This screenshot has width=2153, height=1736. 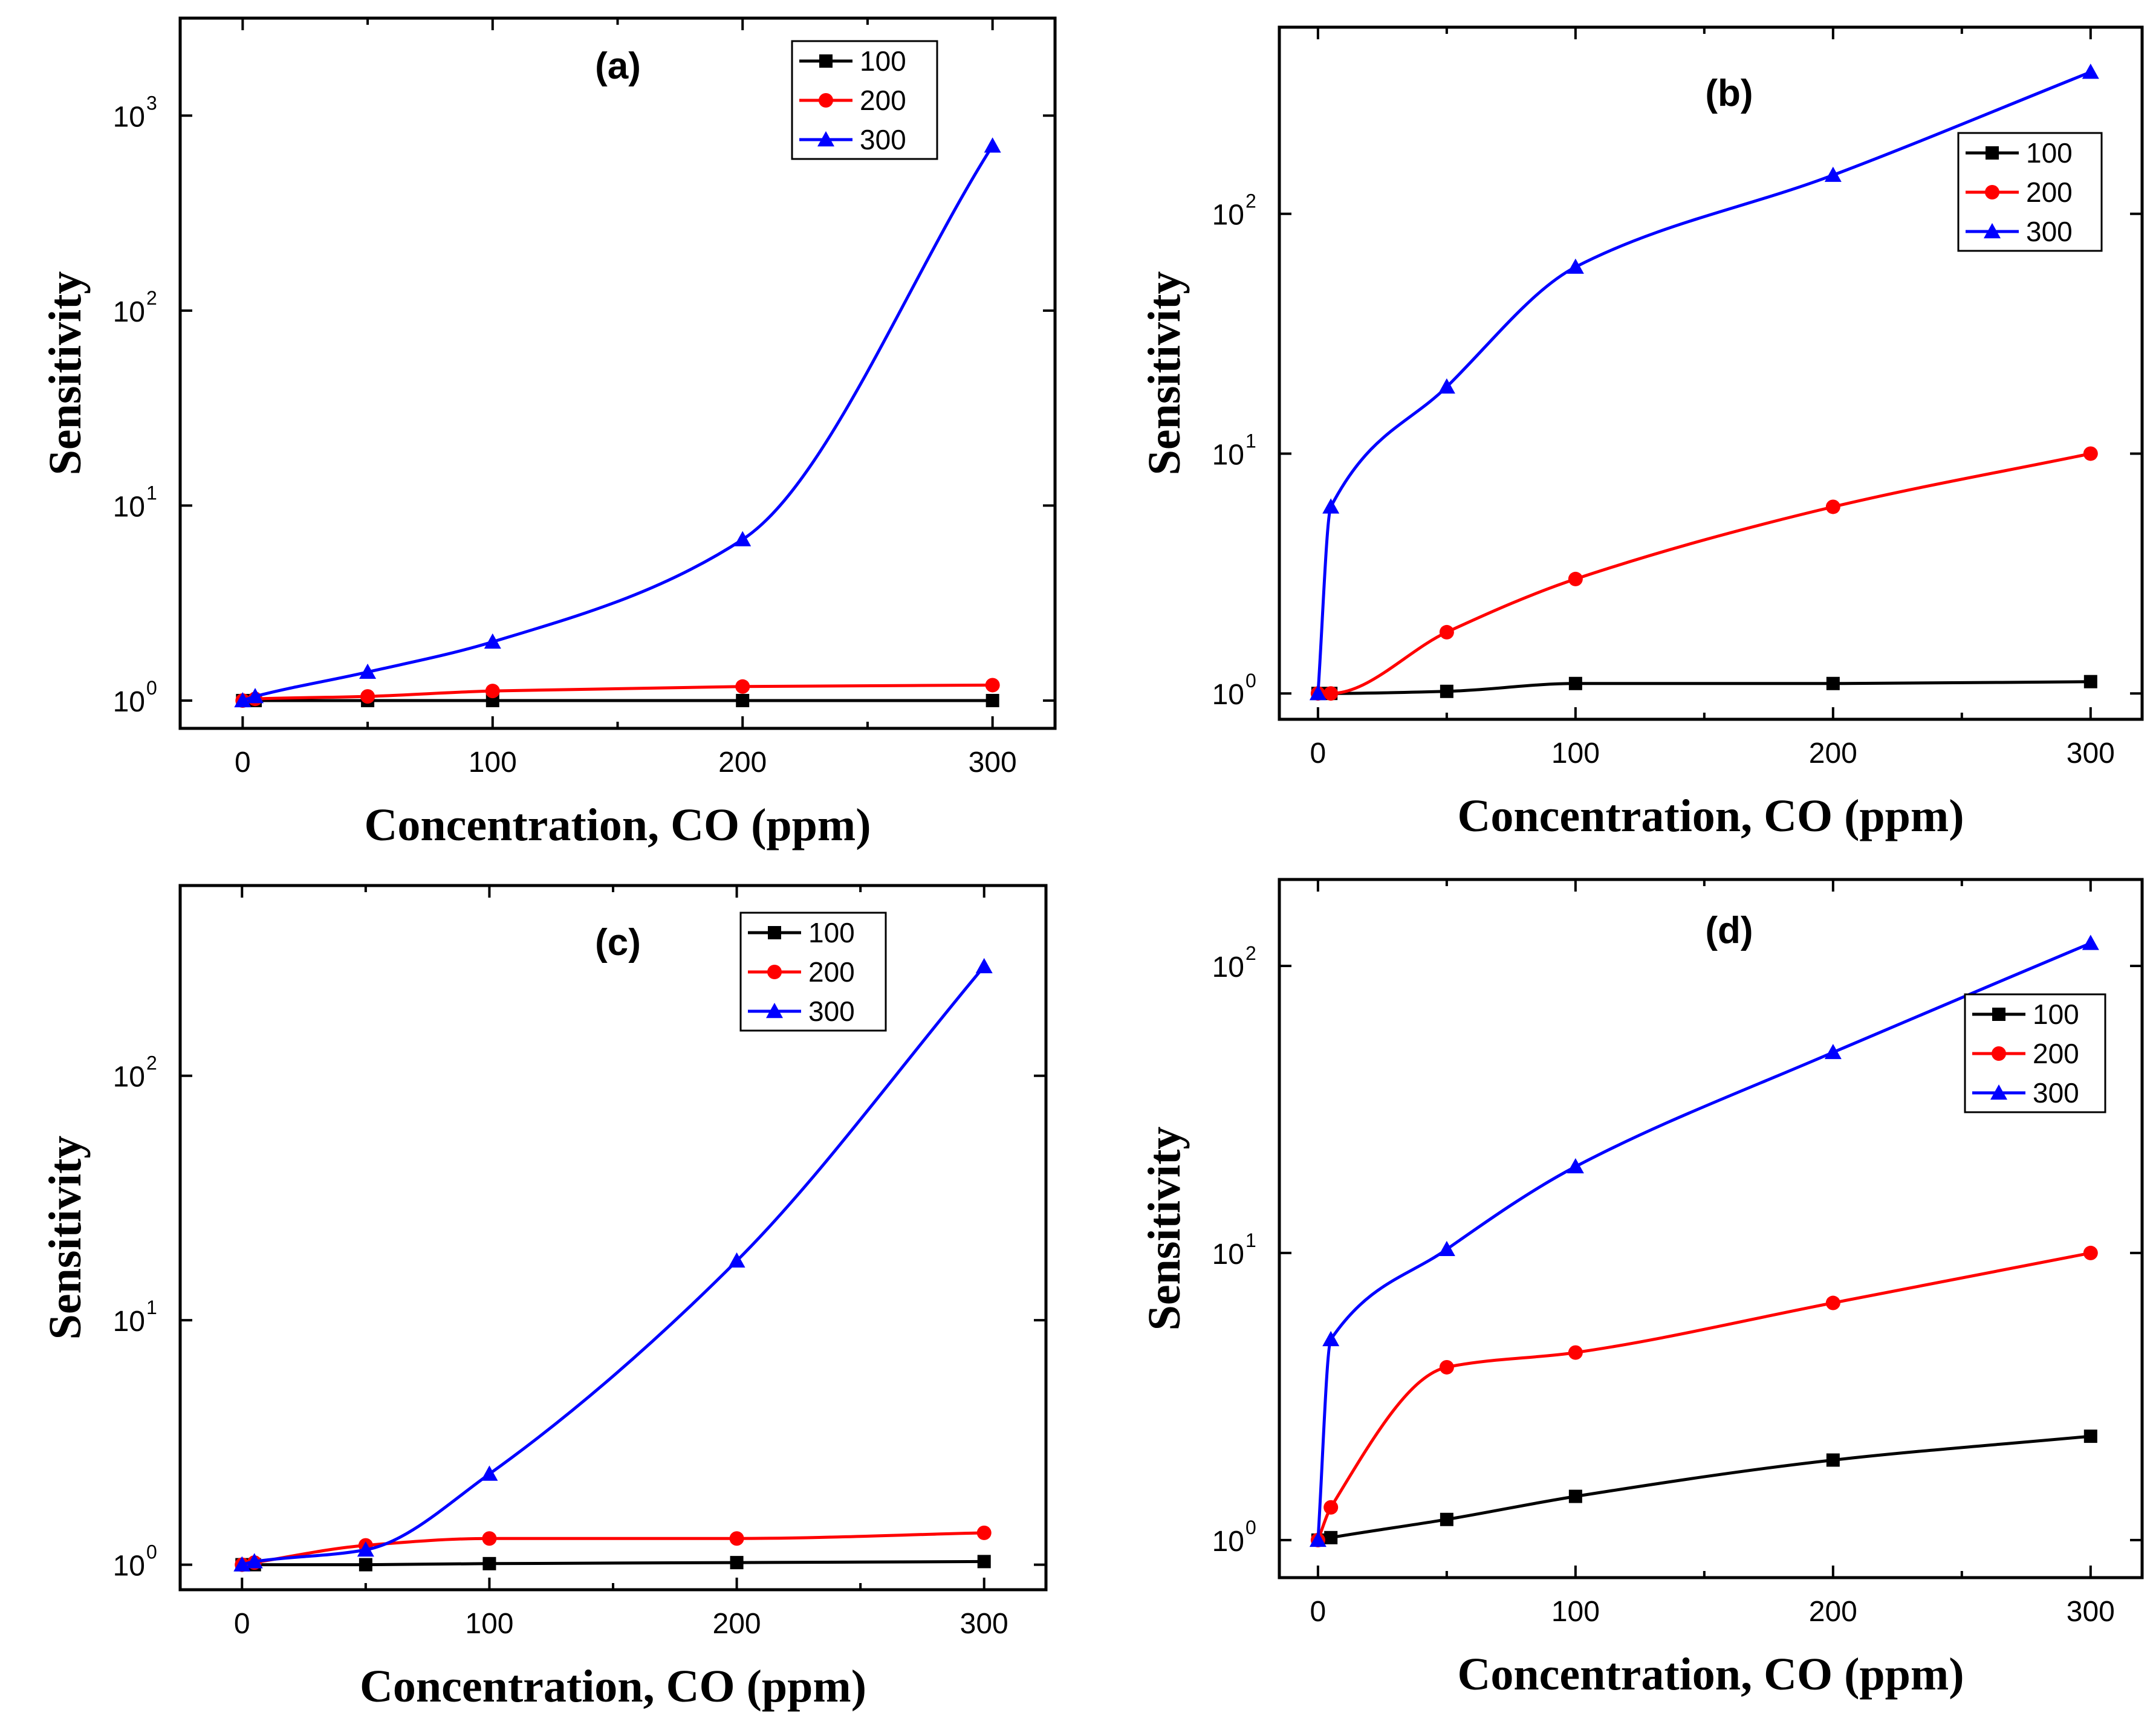 I want to click on y-axis-title: Sensitivity, so click(x=65, y=373).